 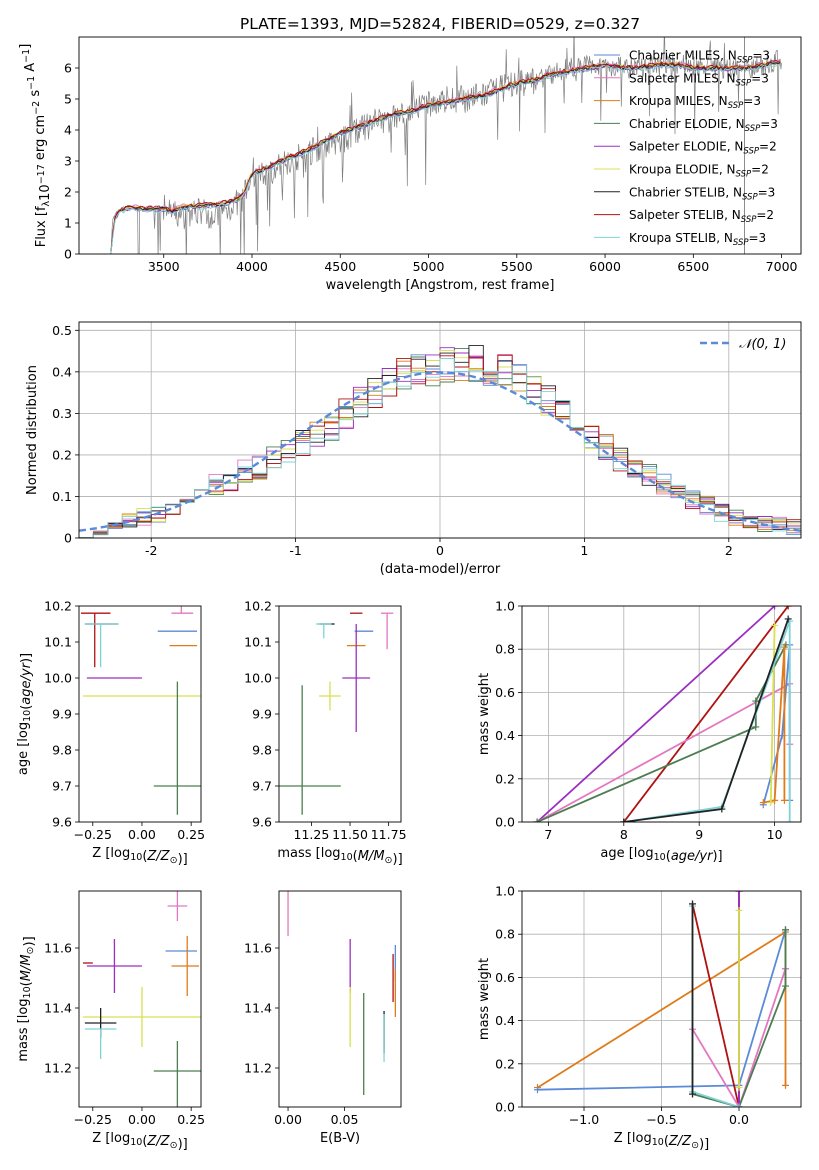 I want to click on x-tick-label: 4000, so click(x=252, y=266).